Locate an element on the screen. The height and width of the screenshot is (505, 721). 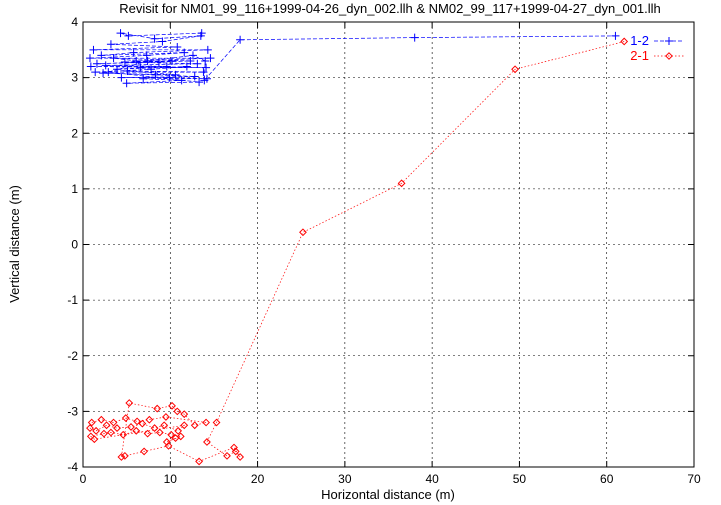
legend-entry: 2-1 is located at coordinates (657, 55).